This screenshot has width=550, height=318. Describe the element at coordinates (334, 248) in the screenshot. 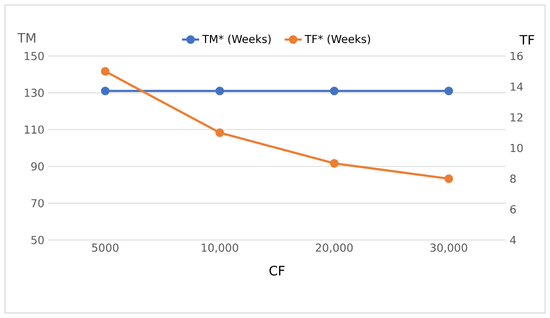

I see `x-tick-label: 20,000` at that location.